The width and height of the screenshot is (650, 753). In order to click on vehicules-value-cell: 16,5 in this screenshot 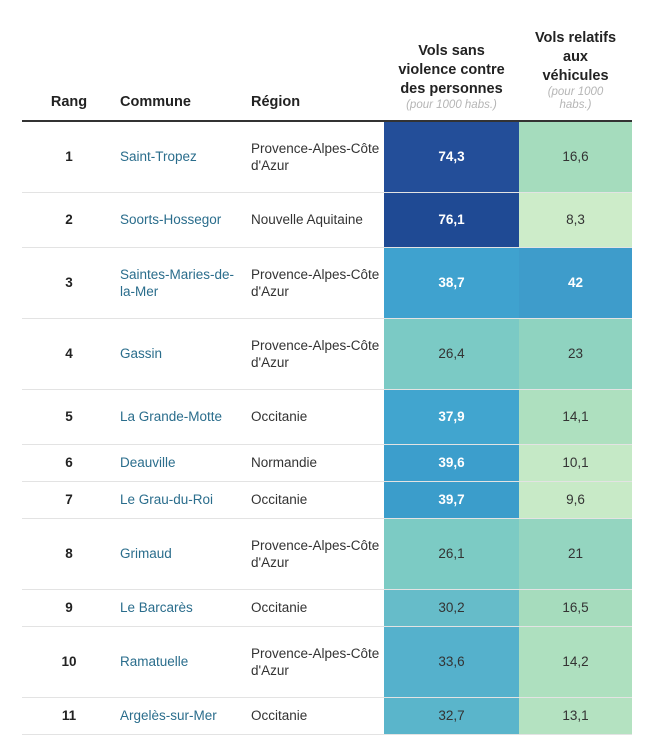, I will do `click(575, 607)`.